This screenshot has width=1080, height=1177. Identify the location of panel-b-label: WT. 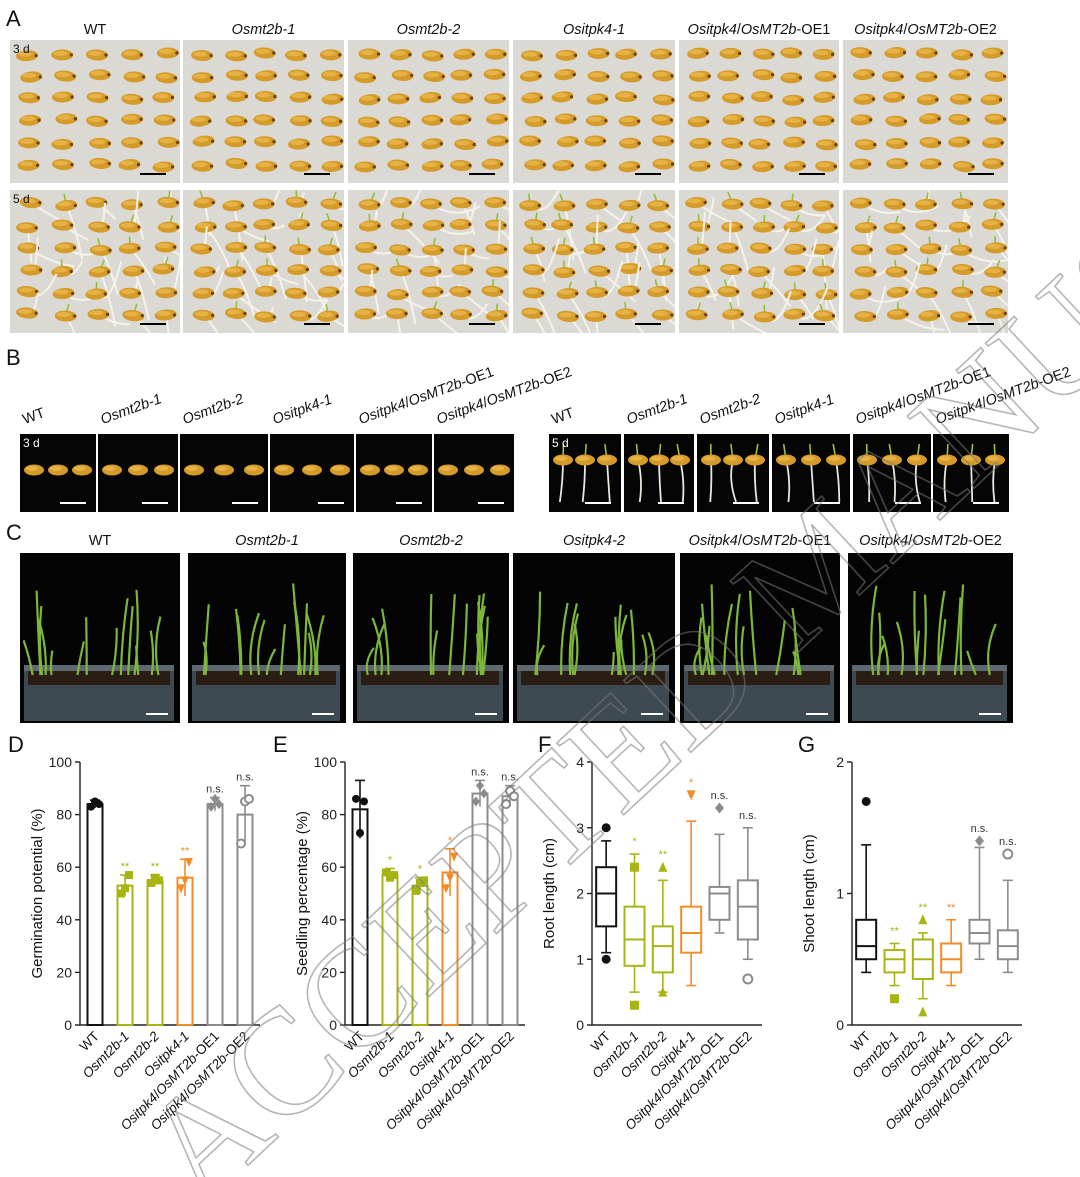
(563, 416).